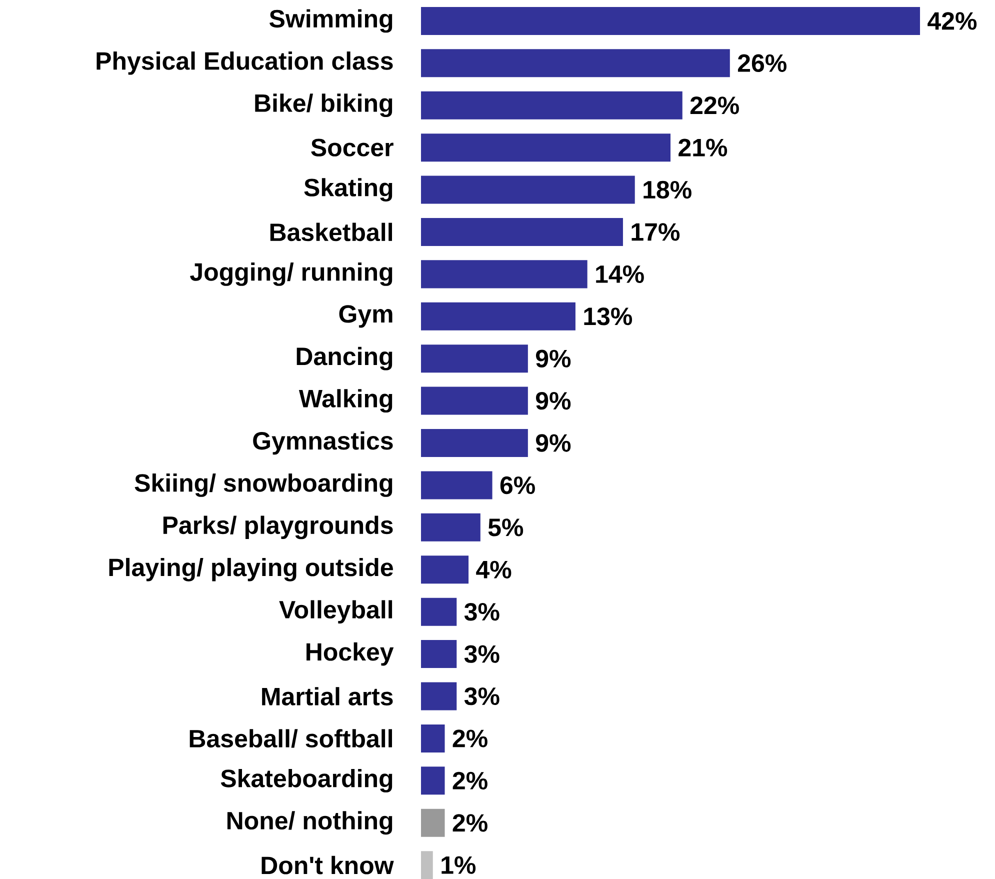  Describe the element at coordinates (291, 738) in the screenshot. I see `y-tick-label: Baseball/ softball` at that location.